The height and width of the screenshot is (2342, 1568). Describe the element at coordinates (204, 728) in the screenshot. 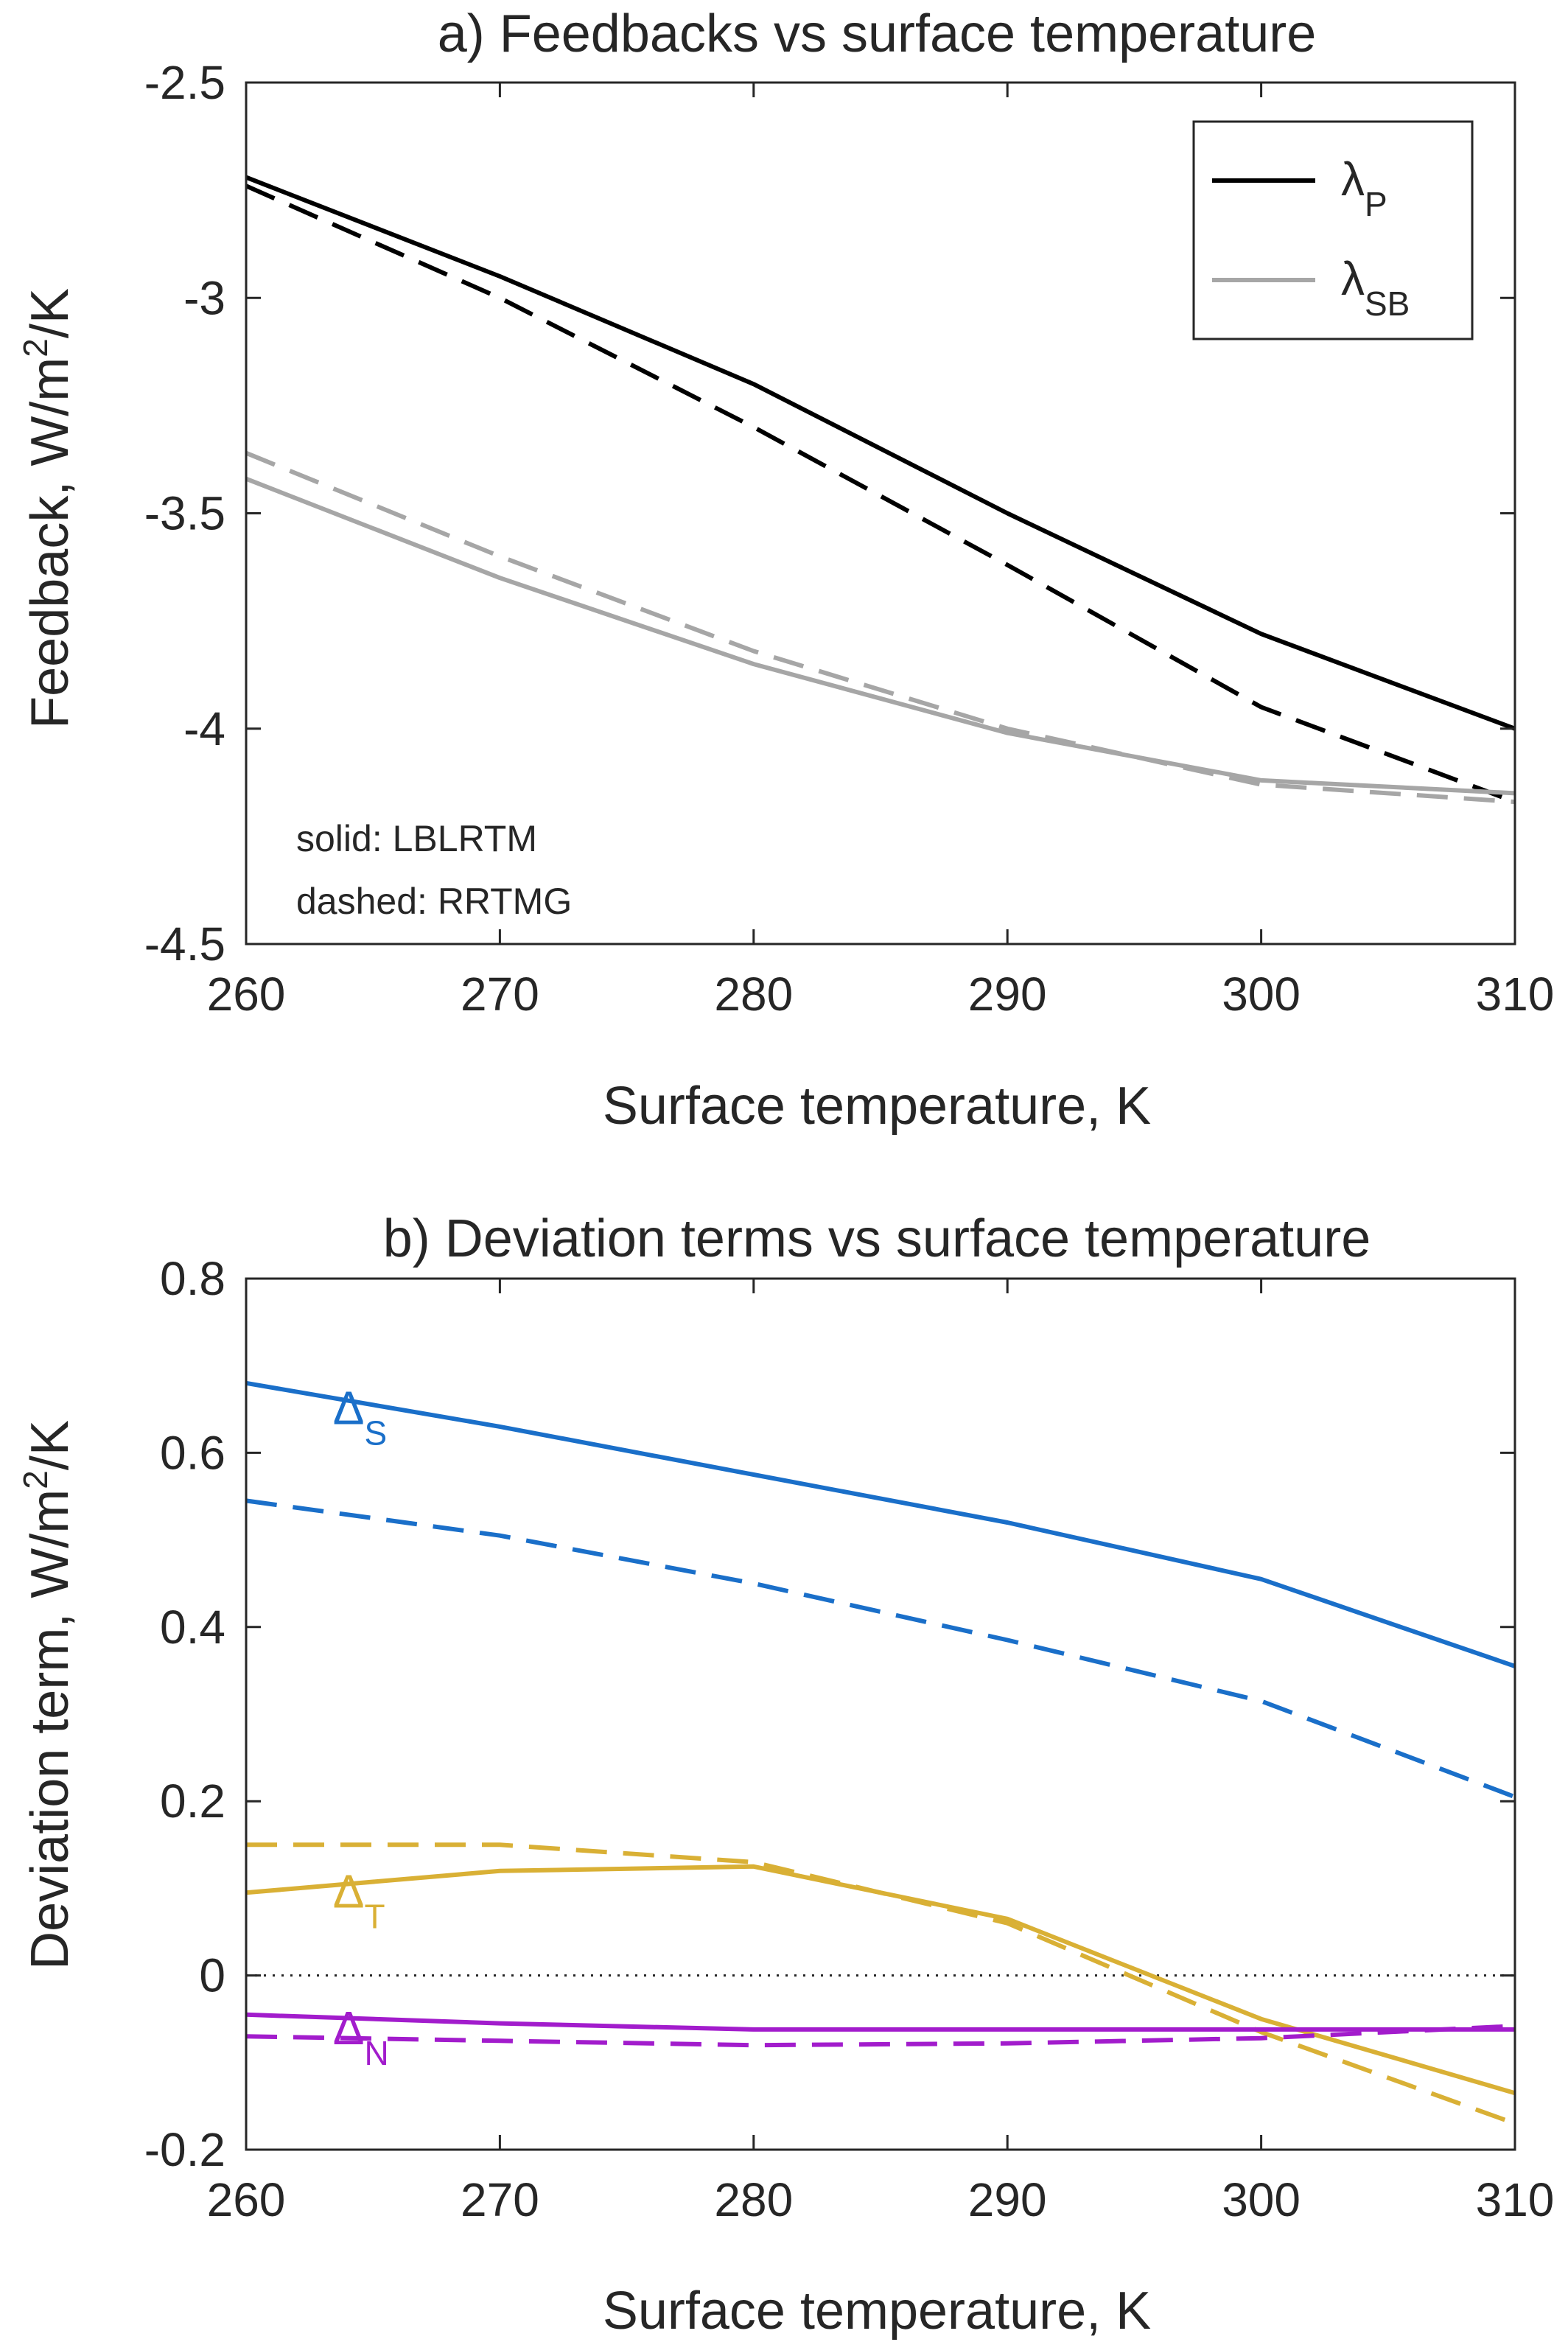

I see `panel-a-y-tick-label: -4` at that location.